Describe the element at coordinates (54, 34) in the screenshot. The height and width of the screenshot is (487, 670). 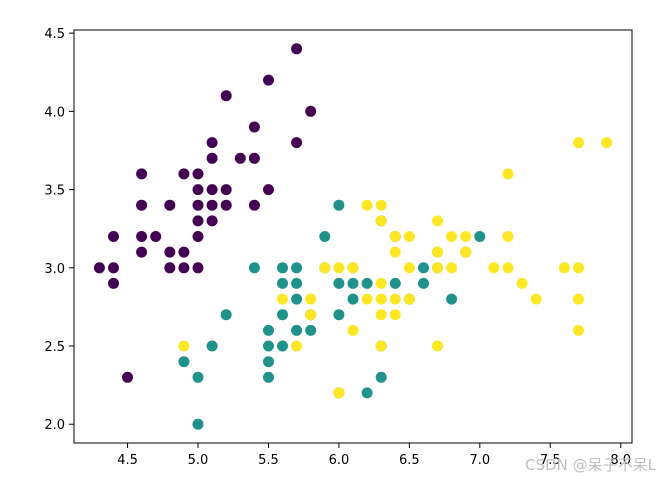
I see `y-tick-label: 4.5` at that location.